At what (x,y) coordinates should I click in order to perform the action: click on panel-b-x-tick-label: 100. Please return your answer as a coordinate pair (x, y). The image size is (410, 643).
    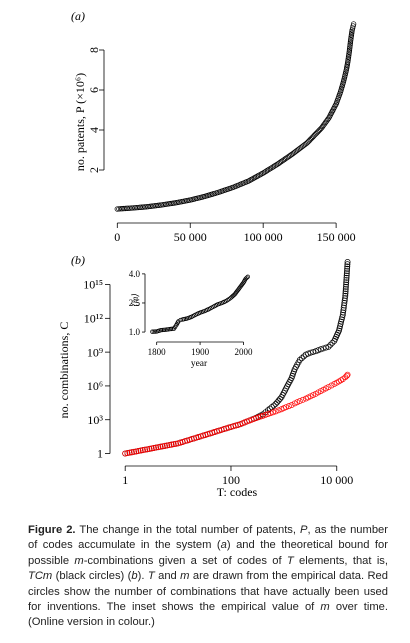
    Looking at the image, I should click on (231, 480).